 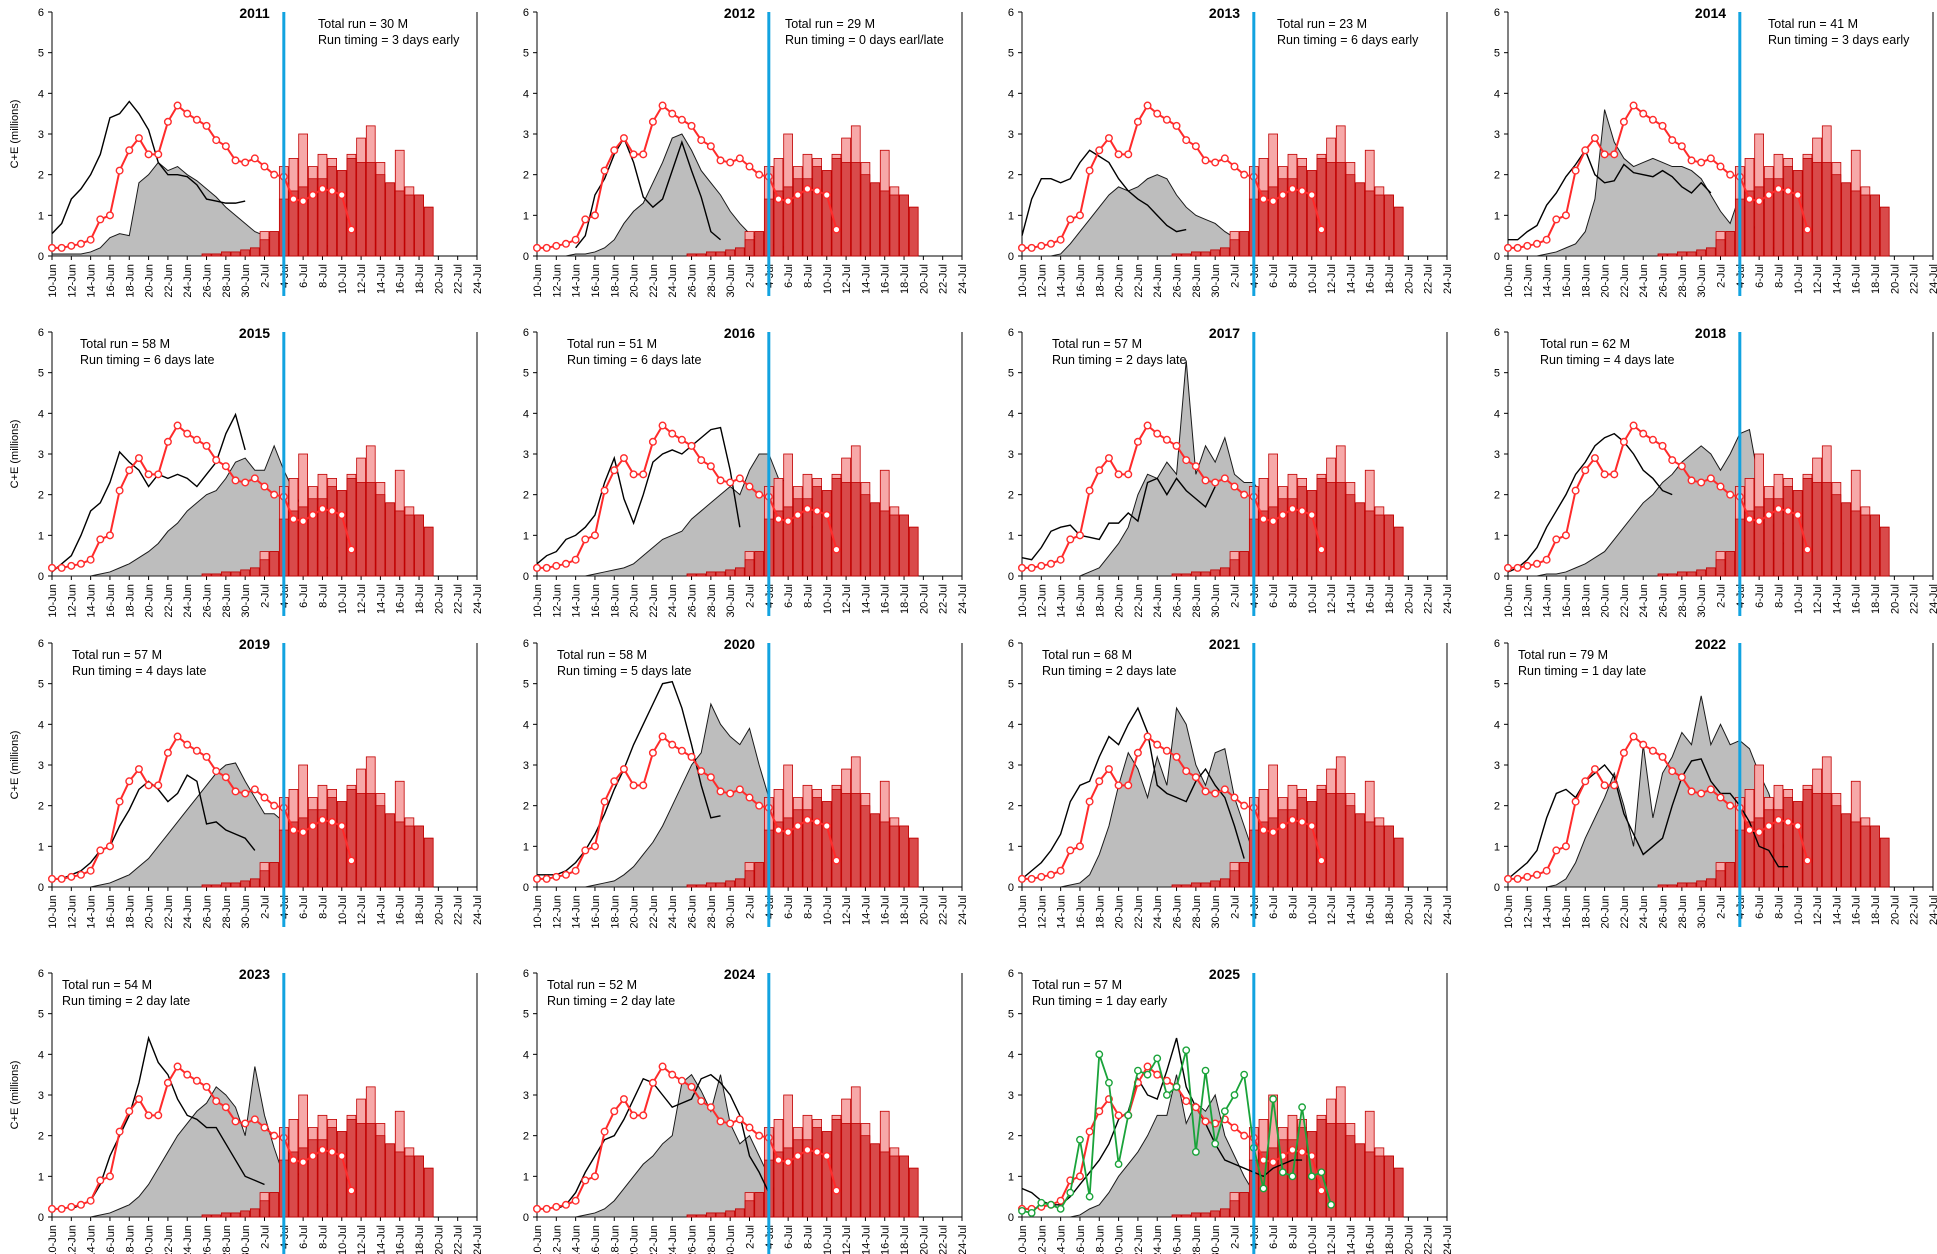 I want to click on x-tick-label: 16-Jun, so click(x=1081, y=1239).